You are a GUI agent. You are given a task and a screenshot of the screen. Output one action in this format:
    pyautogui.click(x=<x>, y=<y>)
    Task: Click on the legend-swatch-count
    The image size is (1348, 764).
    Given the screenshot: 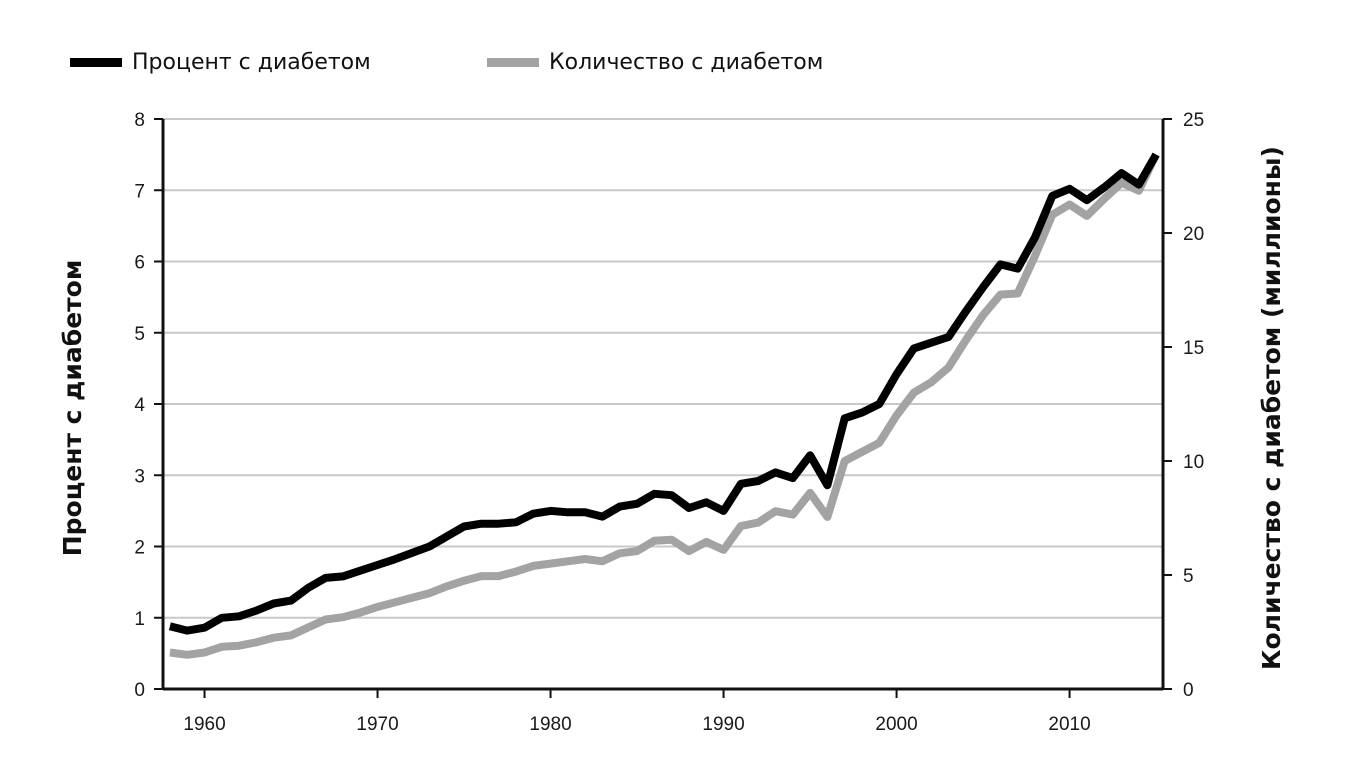 What is the action you would take?
    pyautogui.click(x=513, y=62)
    